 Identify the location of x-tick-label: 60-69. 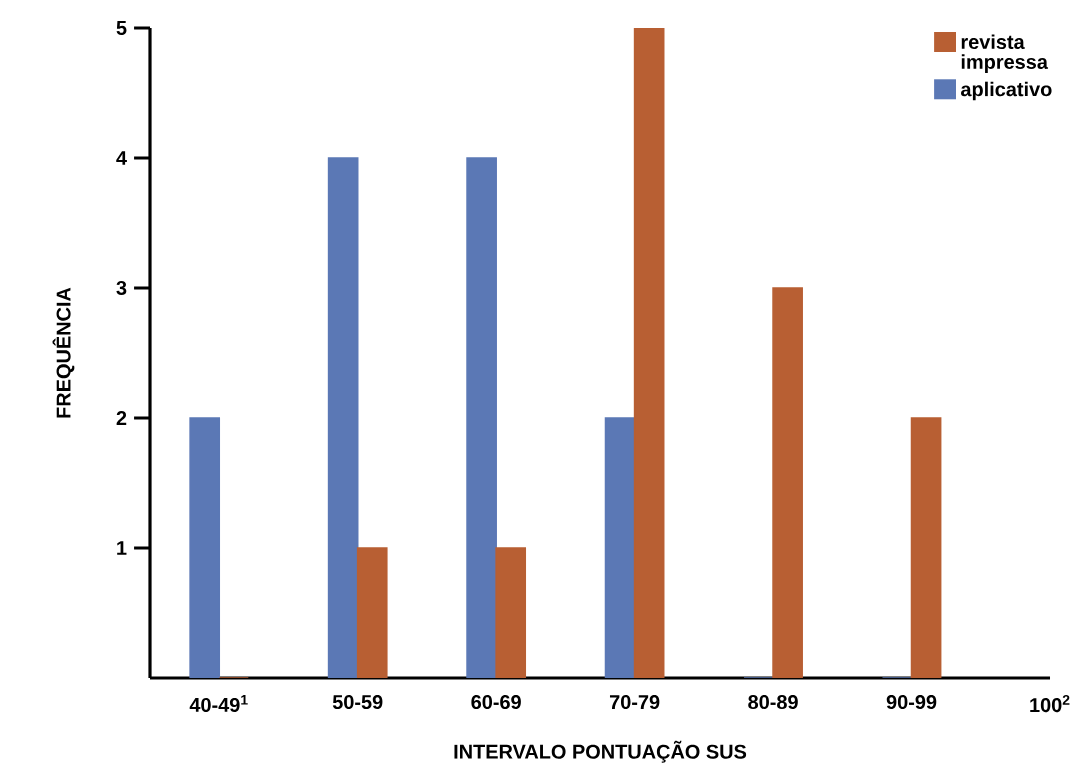
(496, 702).